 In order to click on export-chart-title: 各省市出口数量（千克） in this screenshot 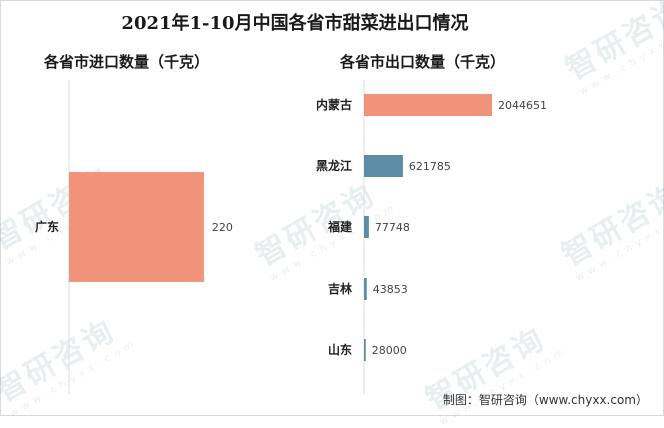, I will do `click(423, 62)`.